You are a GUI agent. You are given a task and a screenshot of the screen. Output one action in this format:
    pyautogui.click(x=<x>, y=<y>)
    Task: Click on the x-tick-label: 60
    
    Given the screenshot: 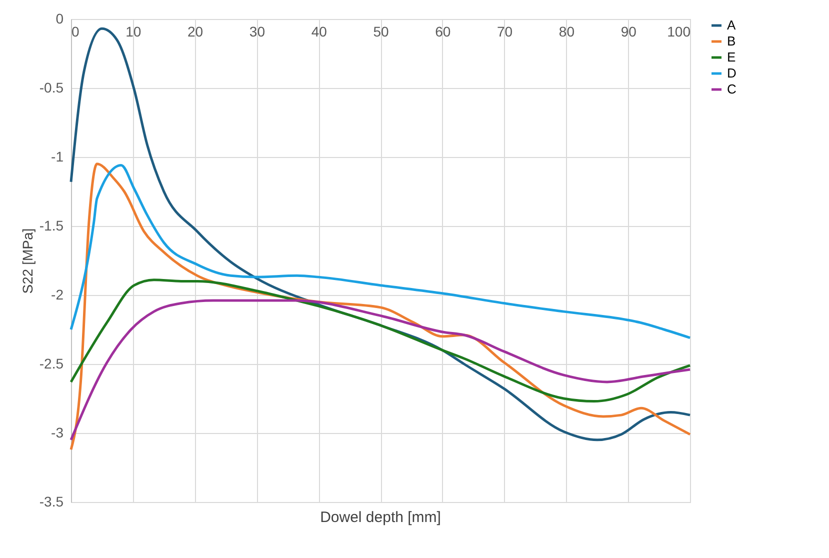 What is the action you would take?
    pyautogui.click(x=443, y=32)
    